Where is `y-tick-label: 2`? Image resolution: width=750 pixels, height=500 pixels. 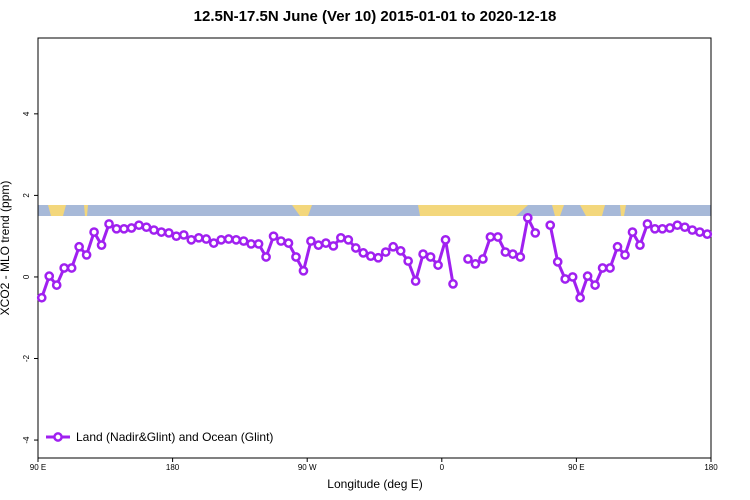 y-tick-label: 2 is located at coordinates (26, 195).